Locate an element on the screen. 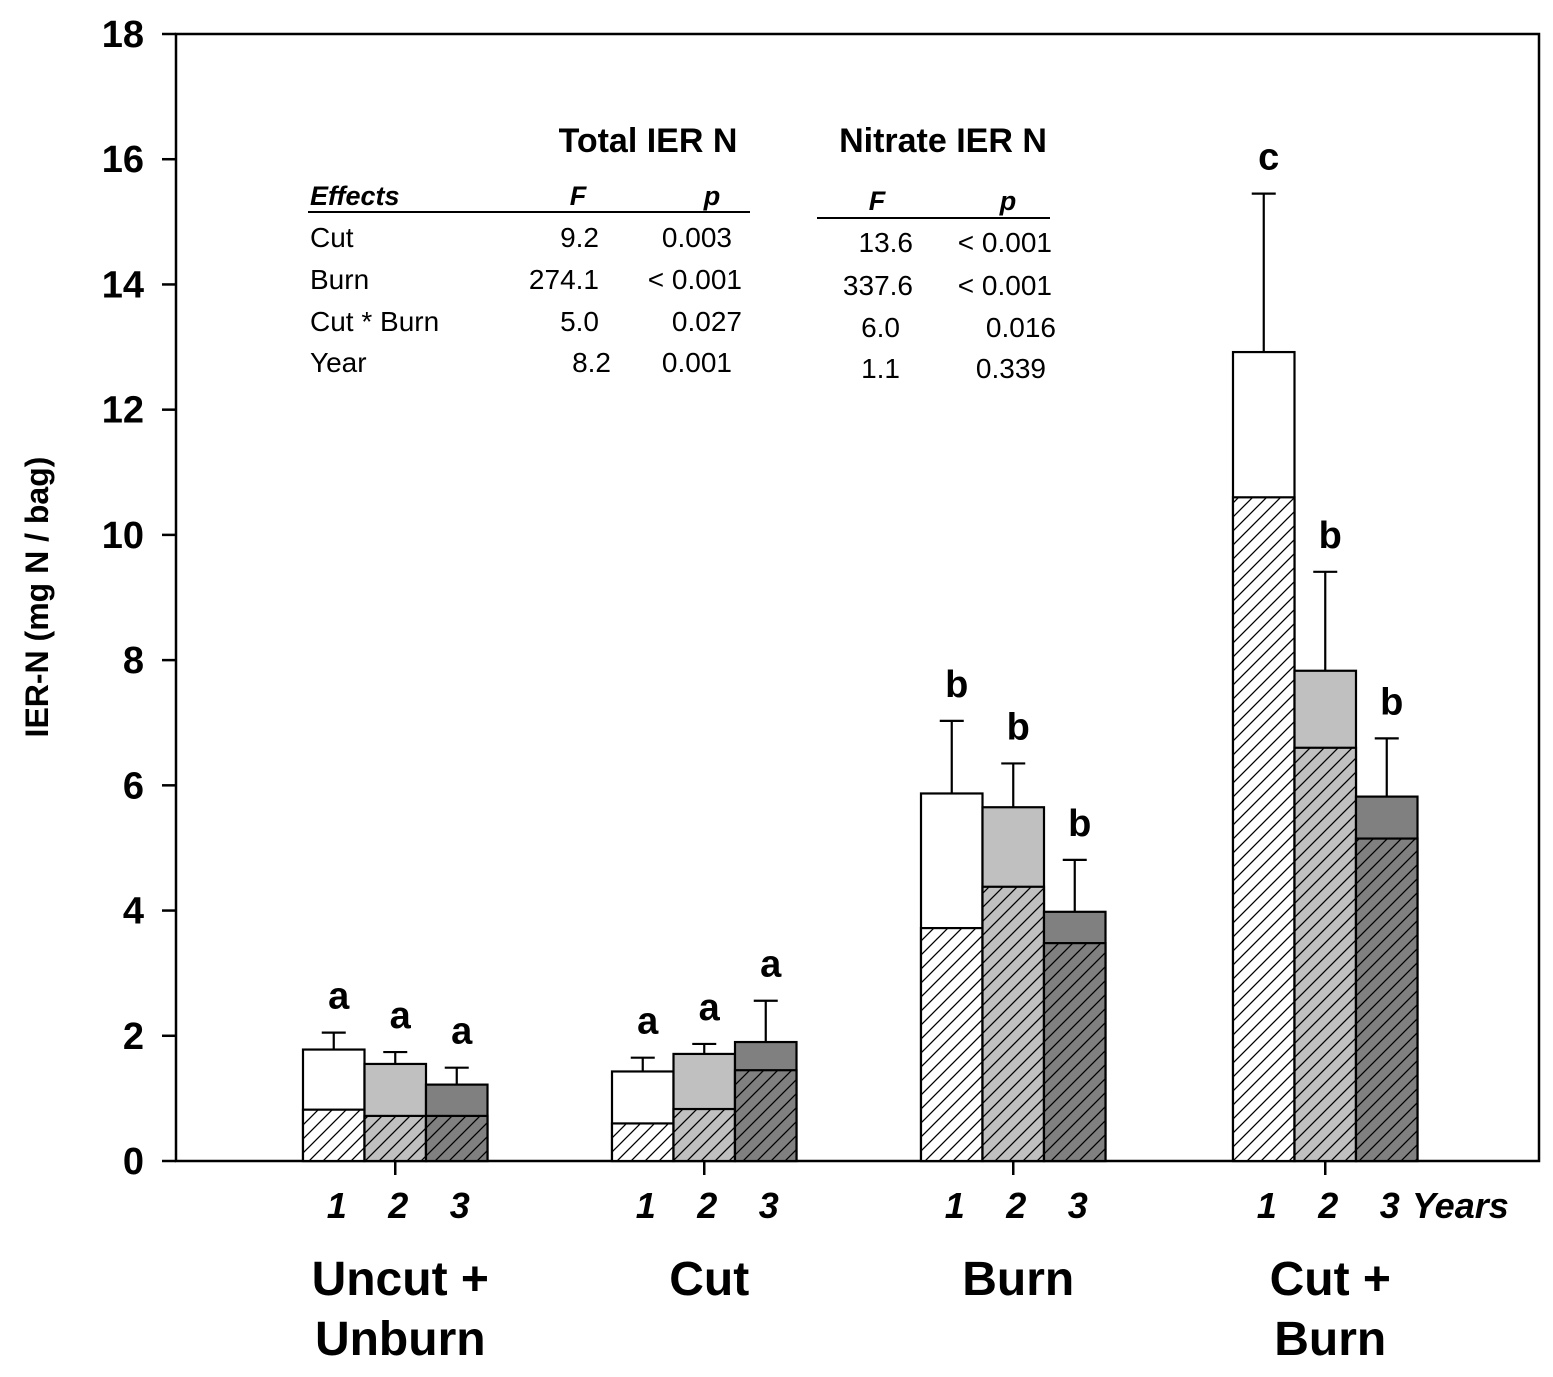  group-label: Cut is located at coordinates (709, 1279).